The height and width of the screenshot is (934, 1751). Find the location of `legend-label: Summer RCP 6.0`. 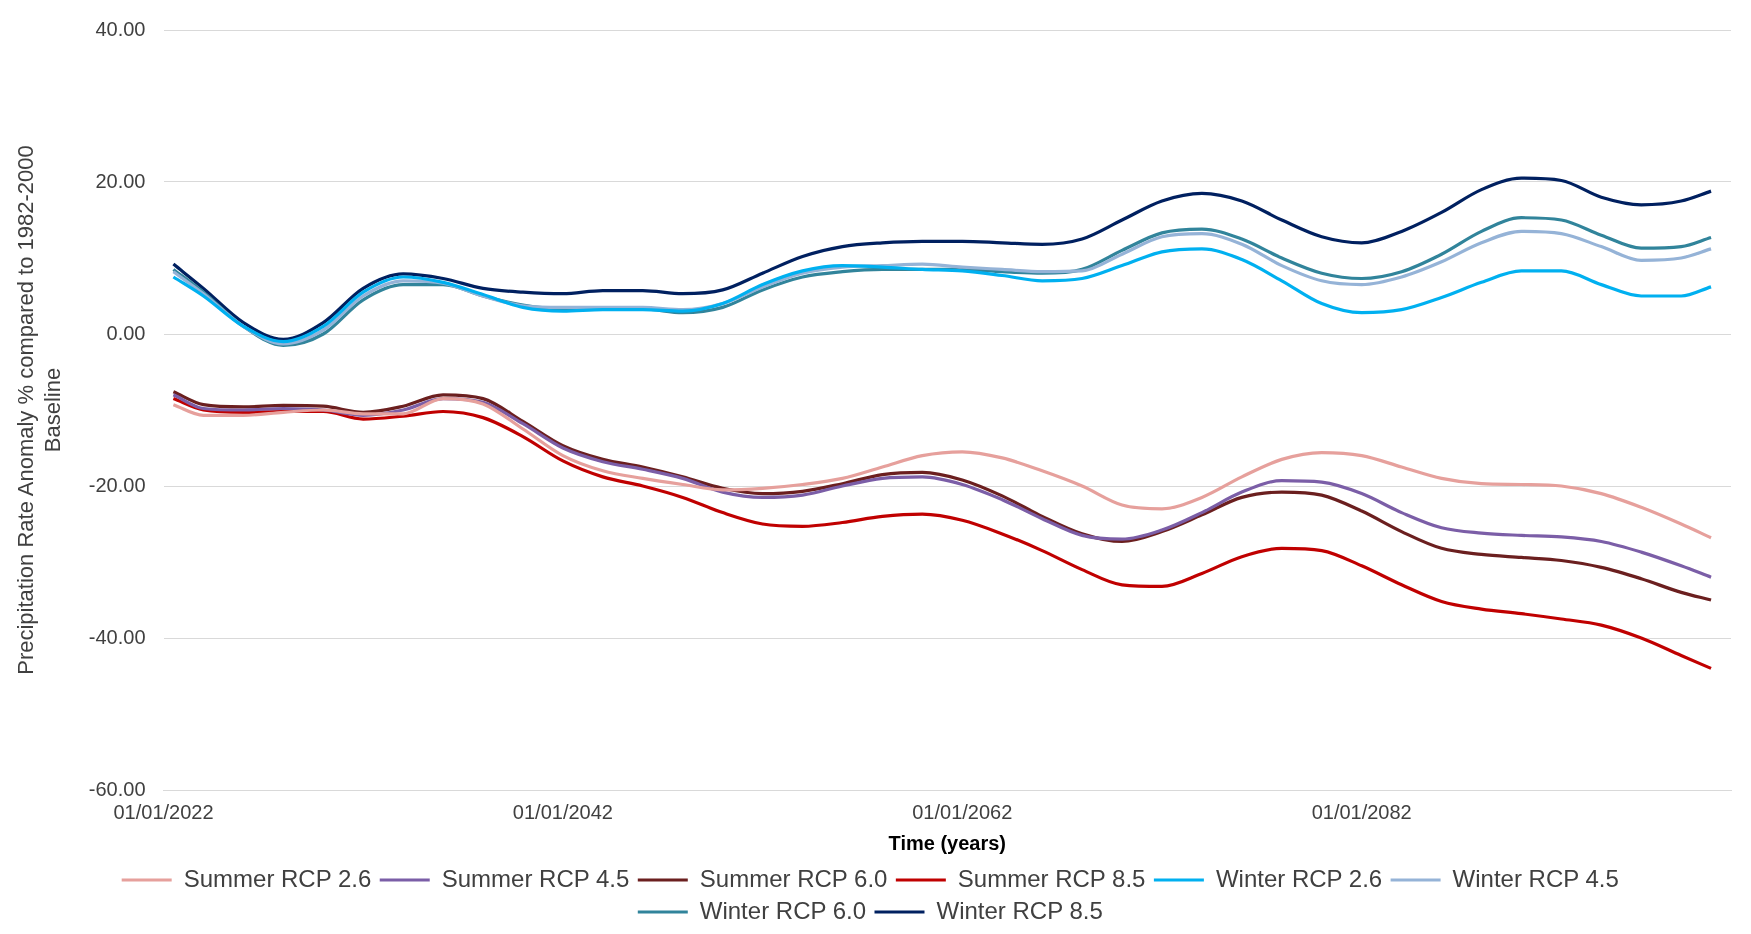

legend-label: Summer RCP 6.0 is located at coordinates (793, 878).